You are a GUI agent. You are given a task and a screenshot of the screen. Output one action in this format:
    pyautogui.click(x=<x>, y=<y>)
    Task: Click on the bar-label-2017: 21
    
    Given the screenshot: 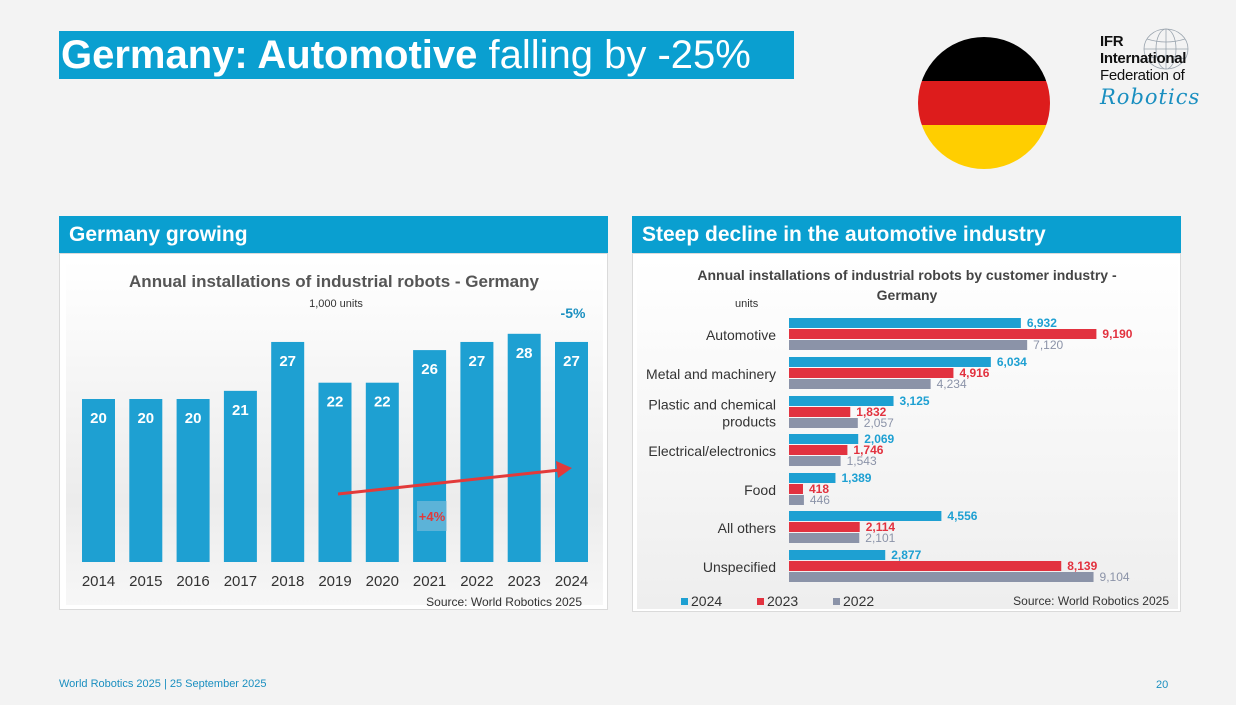 What is the action you would take?
    pyautogui.click(x=240, y=410)
    